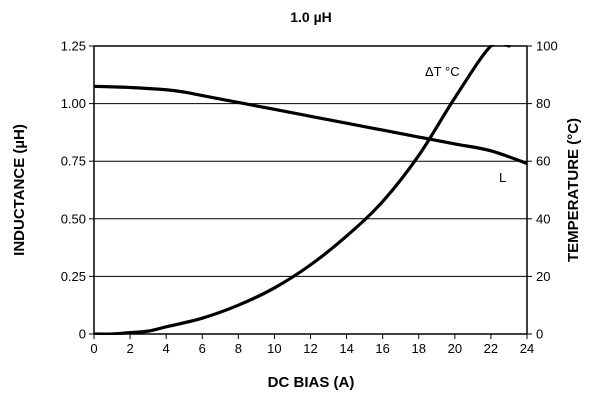  What do you see at coordinates (82, 334) in the screenshot?
I see `y-left-tick-label: 0` at bounding box center [82, 334].